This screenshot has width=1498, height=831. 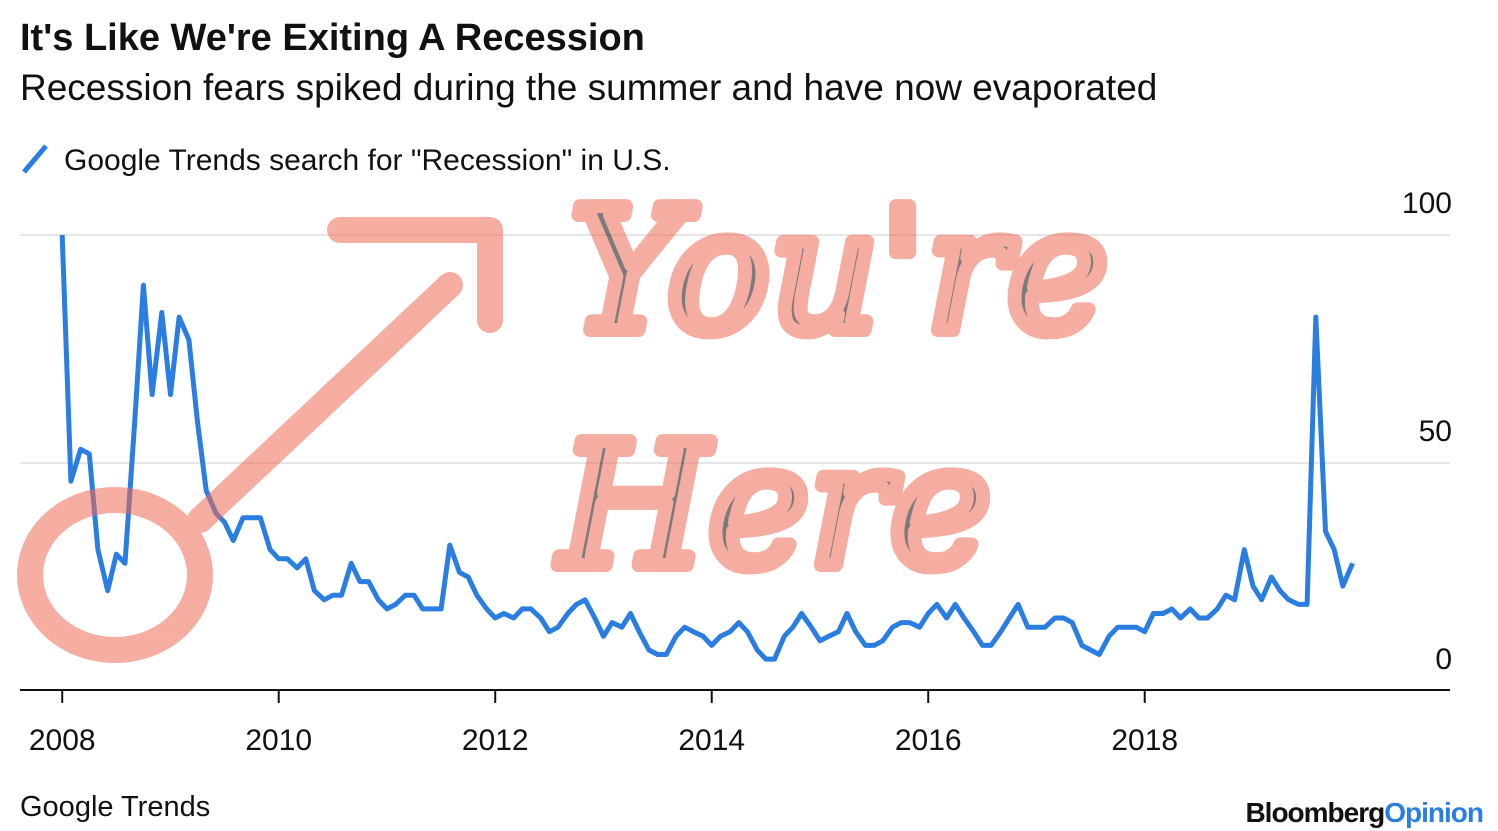 What do you see at coordinates (325, 402) in the screenshot?
I see `arrow-shaft` at bounding box center [325, 402].